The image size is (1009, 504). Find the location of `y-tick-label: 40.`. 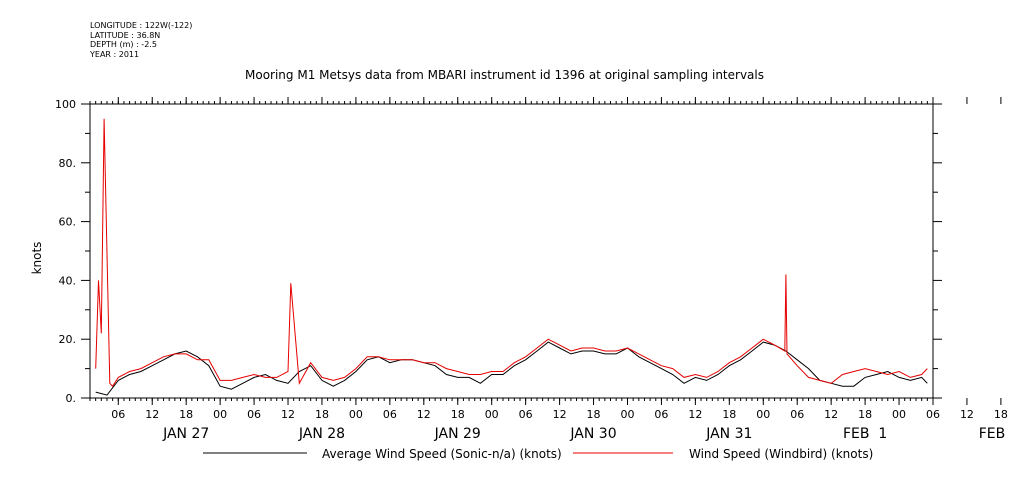

y-tick-label: 40. is located at coordinates (68, 280).